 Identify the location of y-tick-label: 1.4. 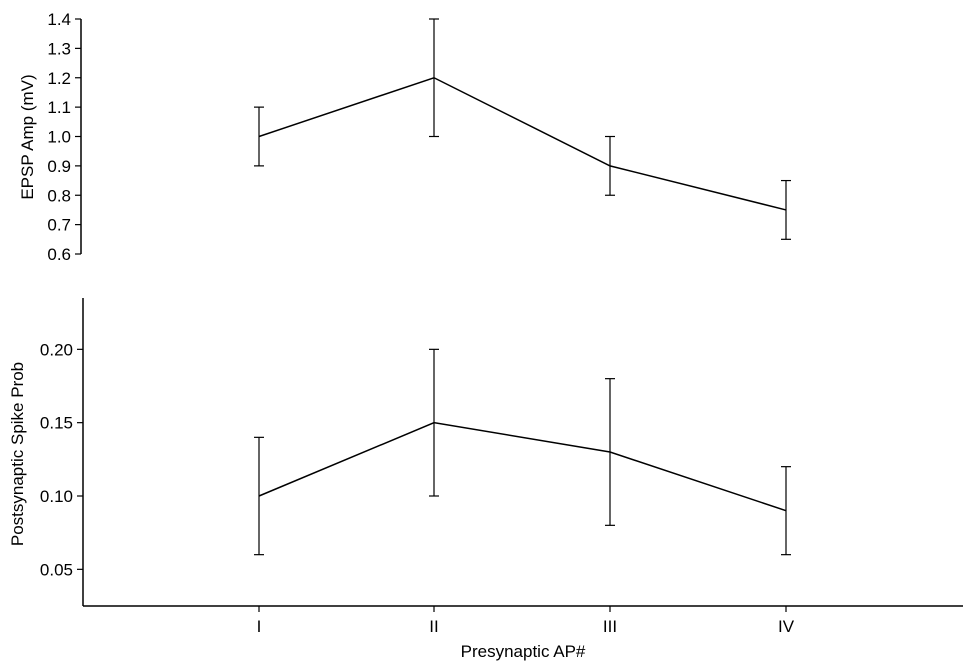
(59, 19).